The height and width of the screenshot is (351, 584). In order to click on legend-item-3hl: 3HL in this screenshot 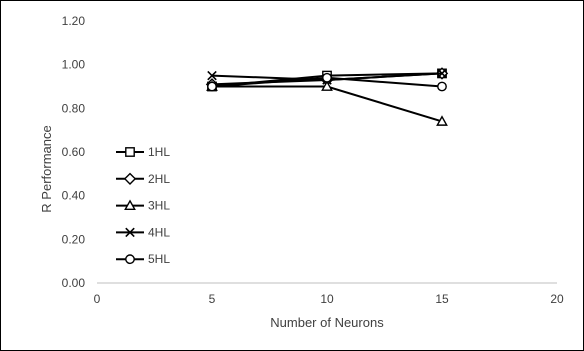, I will do `click(143, 206)`.